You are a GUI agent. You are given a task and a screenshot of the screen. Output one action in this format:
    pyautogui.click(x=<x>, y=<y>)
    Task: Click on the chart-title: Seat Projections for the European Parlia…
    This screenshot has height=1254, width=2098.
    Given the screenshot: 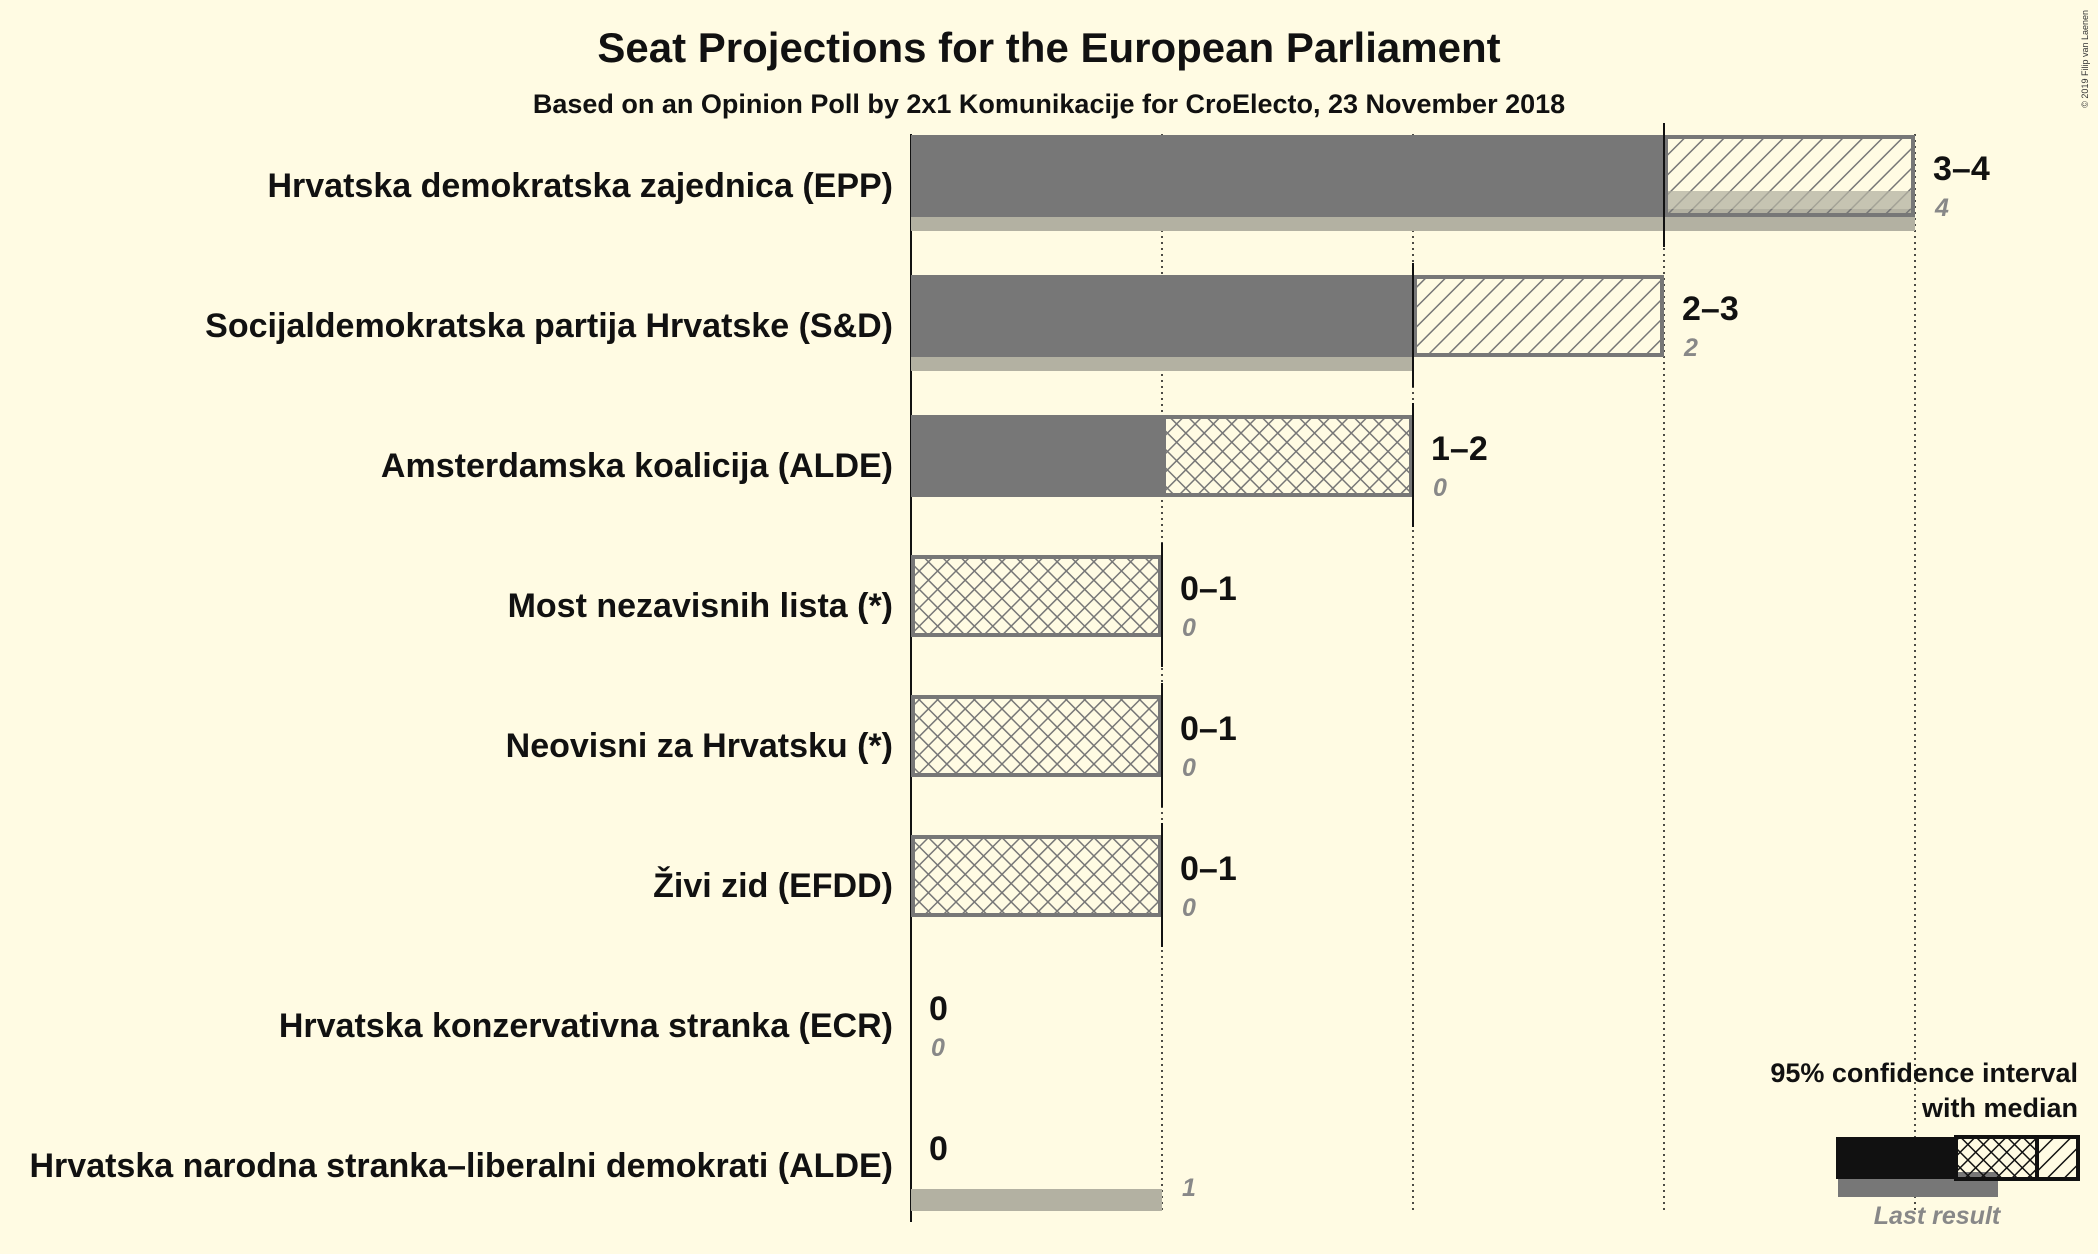 What is the action you would take?
    pyautogui.click(x=1048, y=47)
    